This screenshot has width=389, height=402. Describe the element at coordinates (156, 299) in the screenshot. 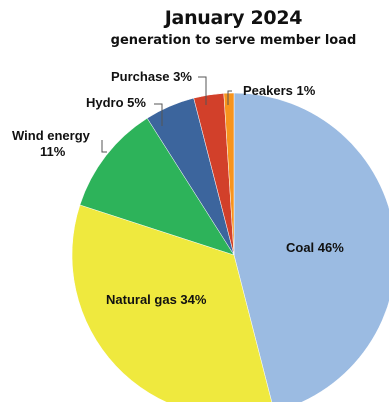

I see `label-natural-gas: Natural gas 34%` at that location.